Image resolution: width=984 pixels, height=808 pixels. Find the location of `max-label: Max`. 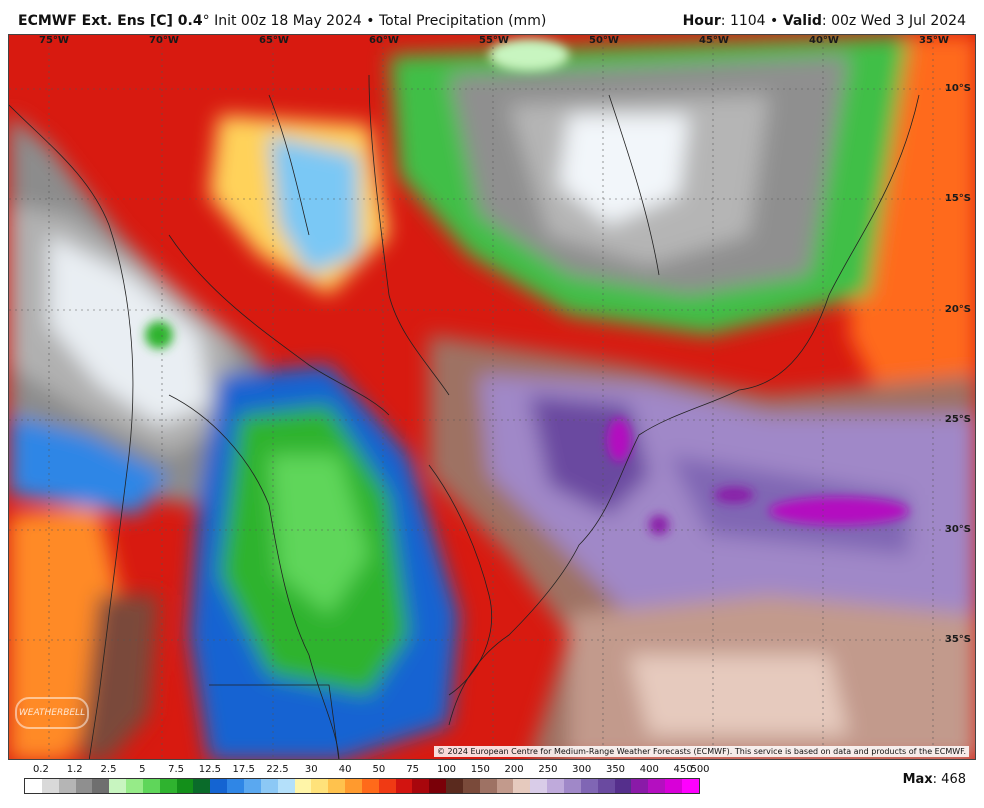

max-label: Max is located at coordinates (917, 779).